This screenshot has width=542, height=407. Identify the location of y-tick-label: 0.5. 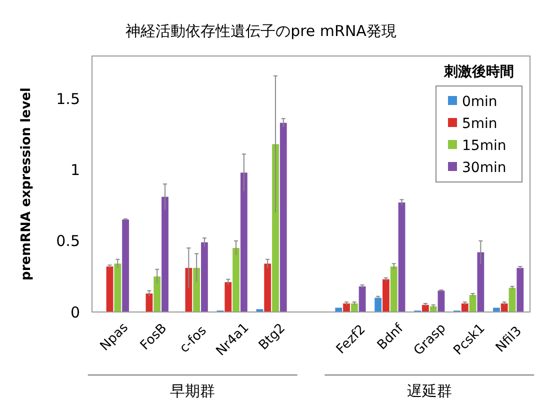
(68, 241).